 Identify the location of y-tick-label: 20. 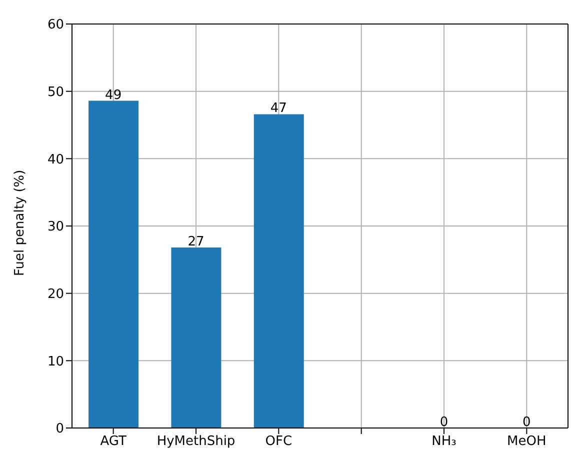
(55, 294).